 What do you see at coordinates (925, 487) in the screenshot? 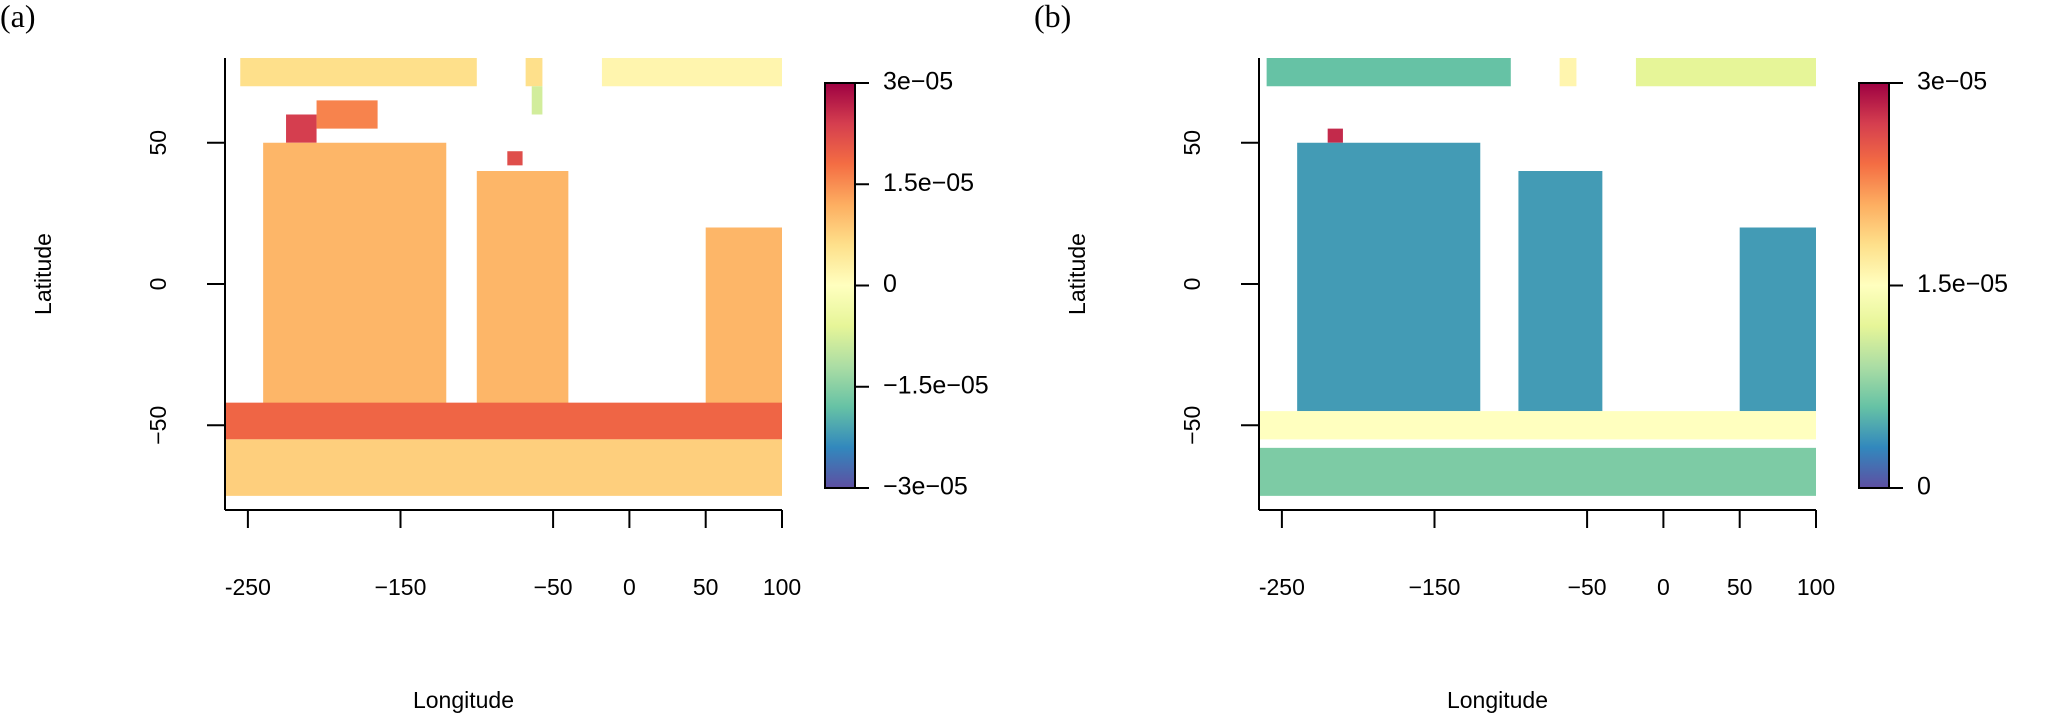
I see `colorbar-tick-label: −3e−05` at bounding box center [925, 487].